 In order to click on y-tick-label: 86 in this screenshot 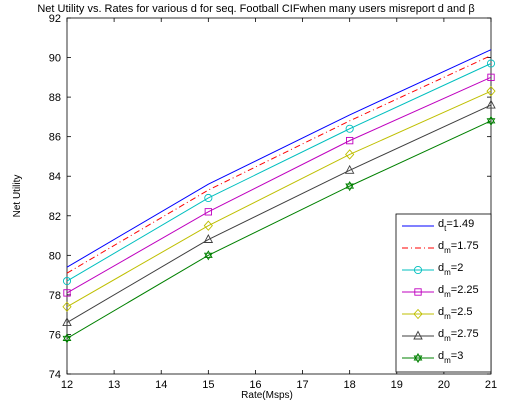, I will do `click(55, 138)`.